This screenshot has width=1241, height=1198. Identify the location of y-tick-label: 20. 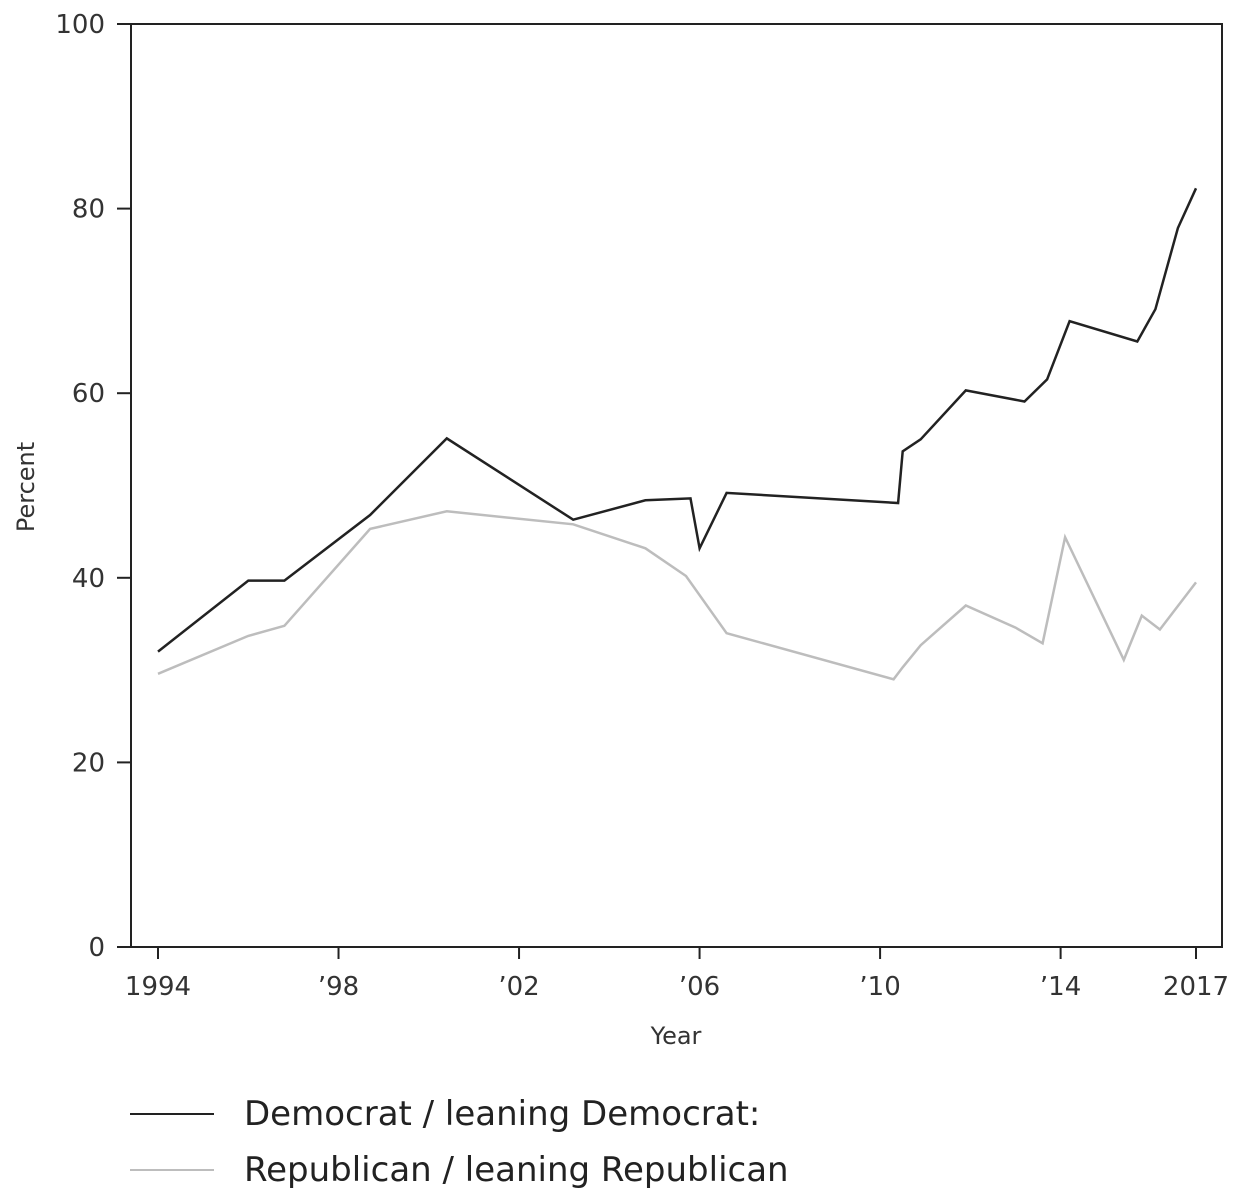
(88, 763).